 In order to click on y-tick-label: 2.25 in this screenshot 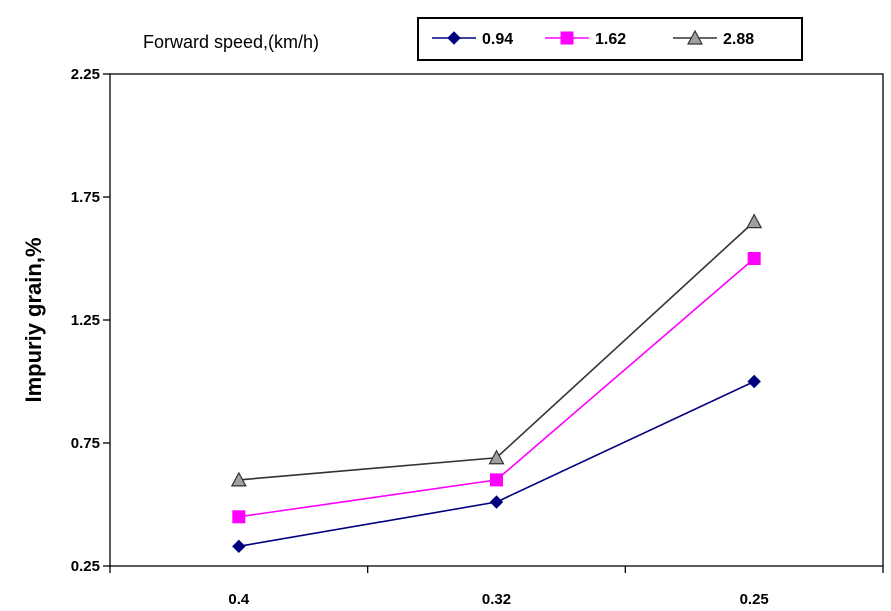, I will do `click(85, 74)`.